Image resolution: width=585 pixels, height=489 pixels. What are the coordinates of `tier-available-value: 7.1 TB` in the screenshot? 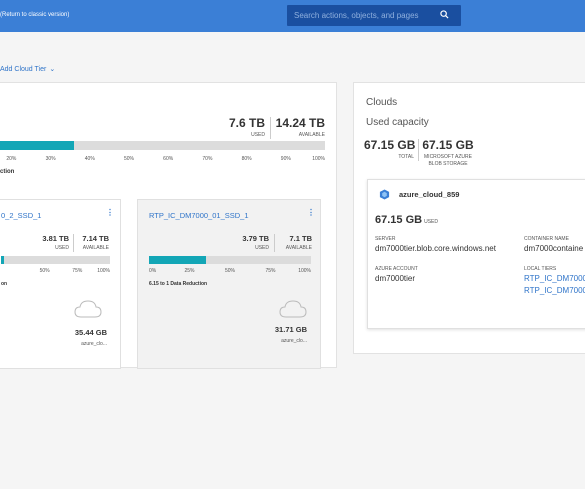 It's located at (300, 238).